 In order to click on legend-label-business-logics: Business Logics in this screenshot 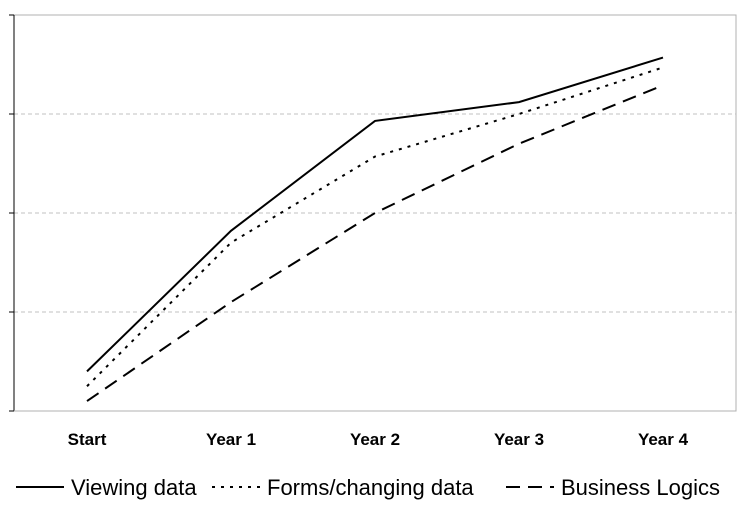, I will do `click(640, 487)`.